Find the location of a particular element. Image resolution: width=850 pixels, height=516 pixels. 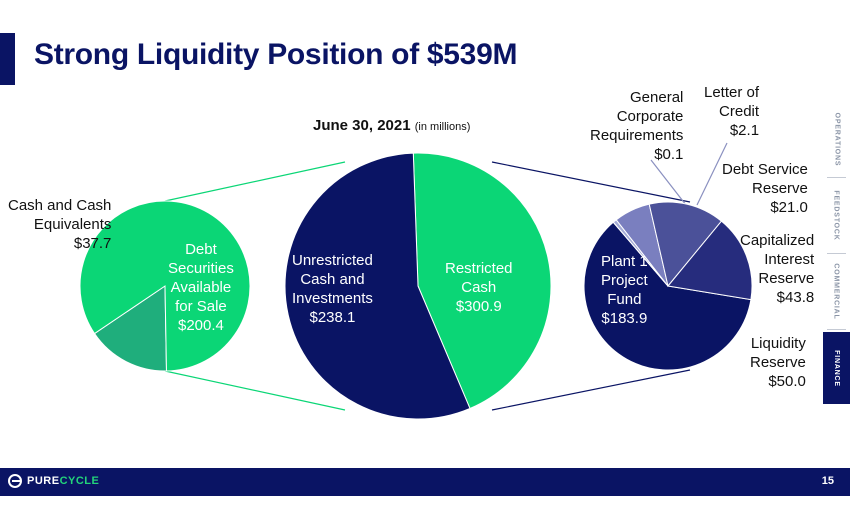

footer-bar: PURECYCLE 15 is located at coordinates (425, 482).